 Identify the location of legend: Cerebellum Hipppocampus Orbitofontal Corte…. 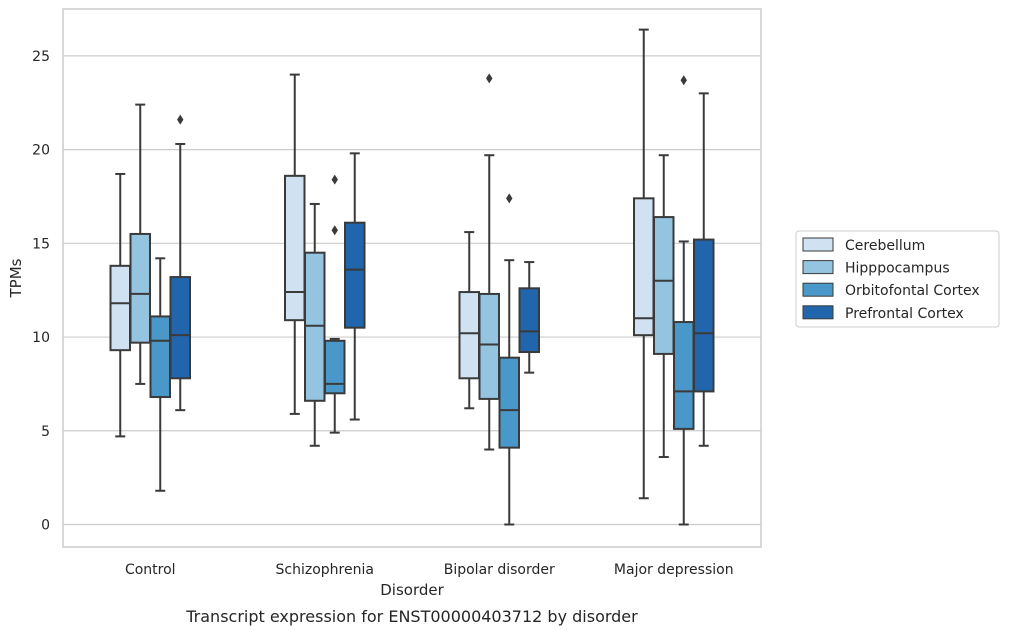
(897, 279).